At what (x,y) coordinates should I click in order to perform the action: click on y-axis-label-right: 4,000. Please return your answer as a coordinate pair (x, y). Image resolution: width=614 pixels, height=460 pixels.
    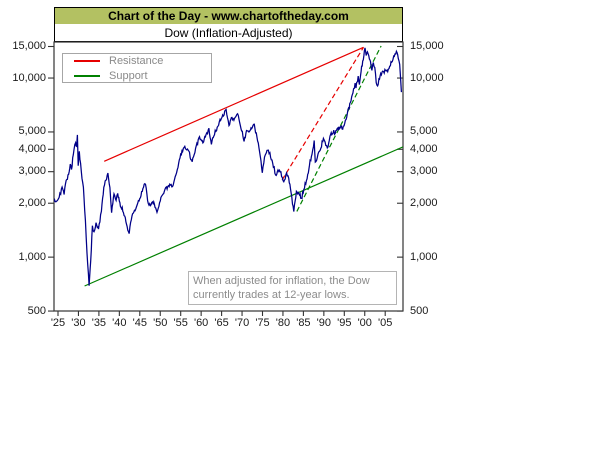
    Looking at the image, I should click on (424, 148).